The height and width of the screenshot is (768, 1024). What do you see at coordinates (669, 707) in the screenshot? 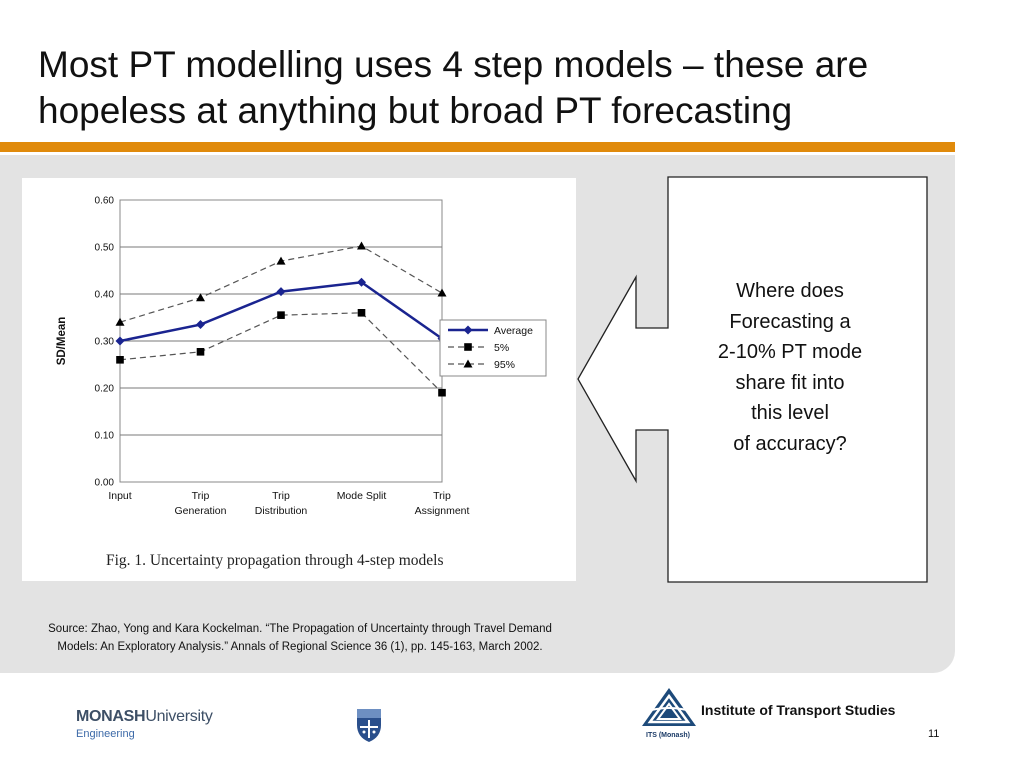
I see `its-logo-icon` at bounding box center [669, 707].